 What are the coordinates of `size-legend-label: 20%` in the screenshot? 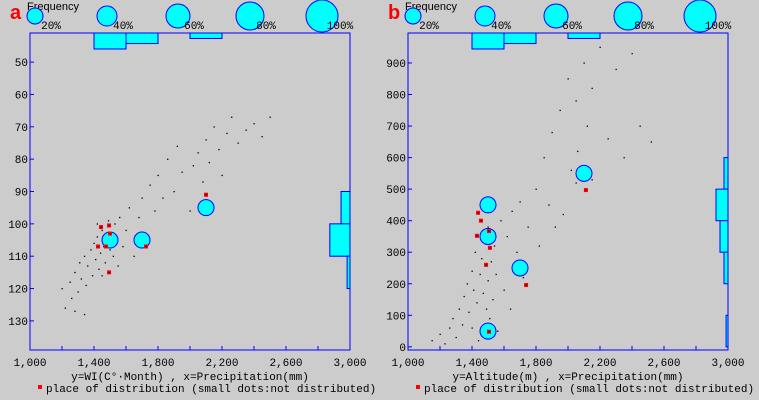 It's located at (429, 27).